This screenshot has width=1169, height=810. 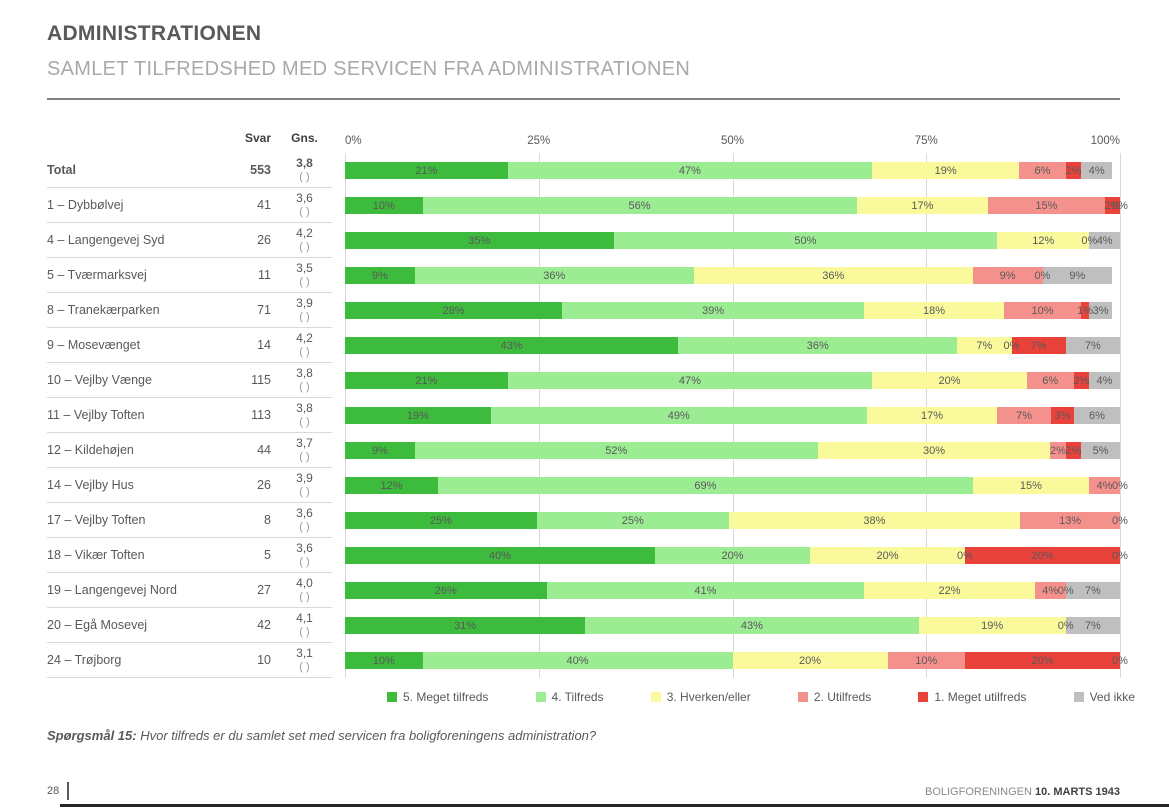 I want to click on bar-segment-label: 28%, so click(x=453, y=310).